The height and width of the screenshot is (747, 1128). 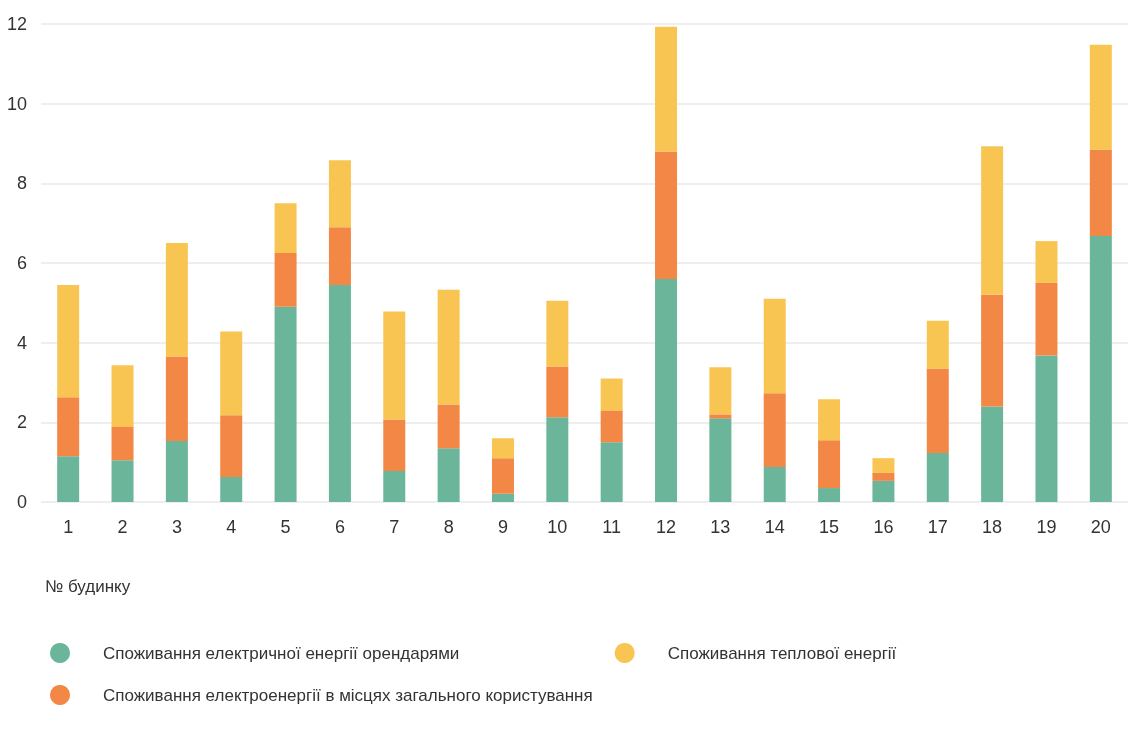 I want to click on y-tick-label: 2, so click(x=21, y=422).